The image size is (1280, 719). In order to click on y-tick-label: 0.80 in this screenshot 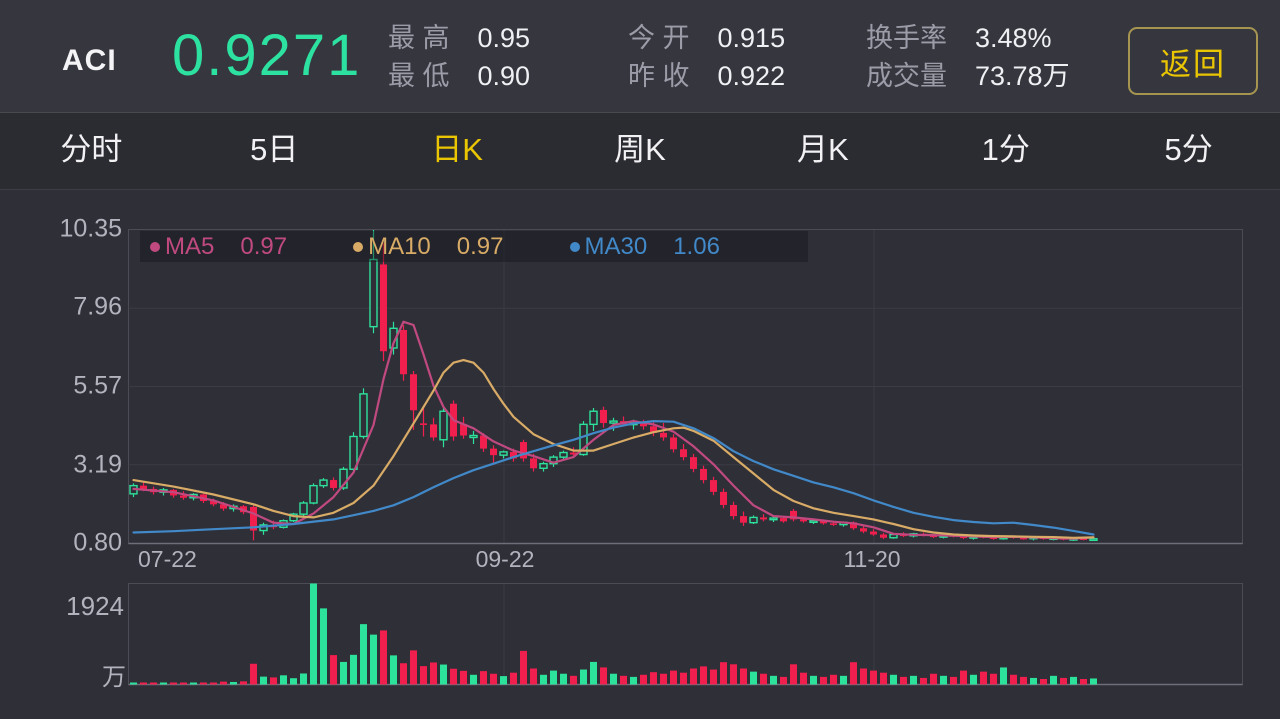, I will do `click(97, 542)`.